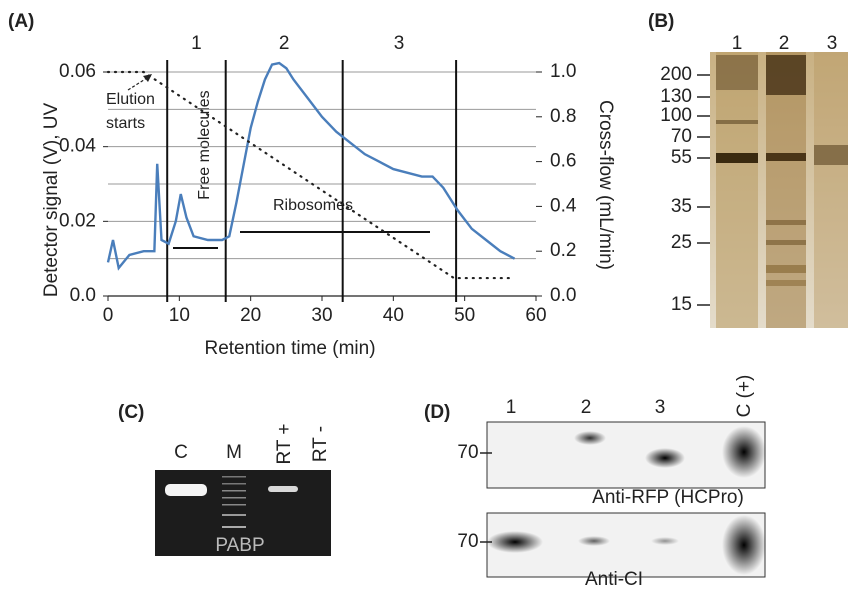 The width and height of the screenshot is (848, 590). I want to click on annotation: starts, so click(125, 123).